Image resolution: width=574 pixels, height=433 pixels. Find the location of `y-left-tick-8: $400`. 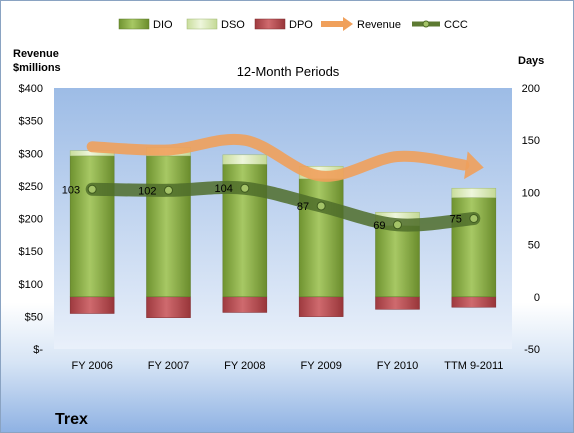

y-left-tick-8: $400 is located at coordinates (31, 89).